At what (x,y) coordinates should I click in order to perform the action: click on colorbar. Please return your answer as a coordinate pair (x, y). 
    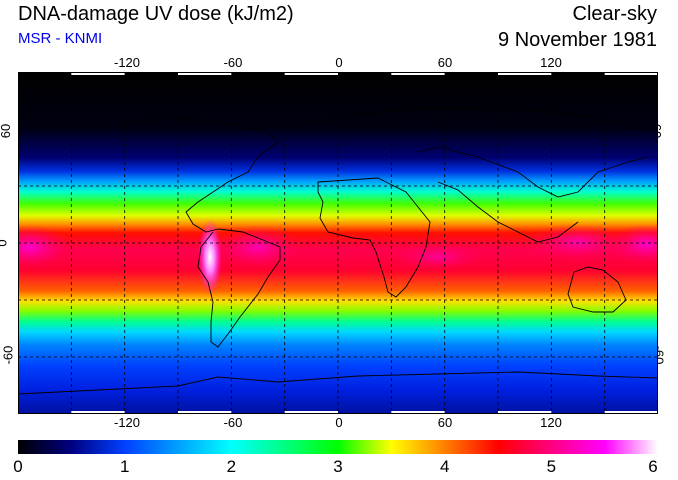
    Looking at the image, I should click on (338, 447).